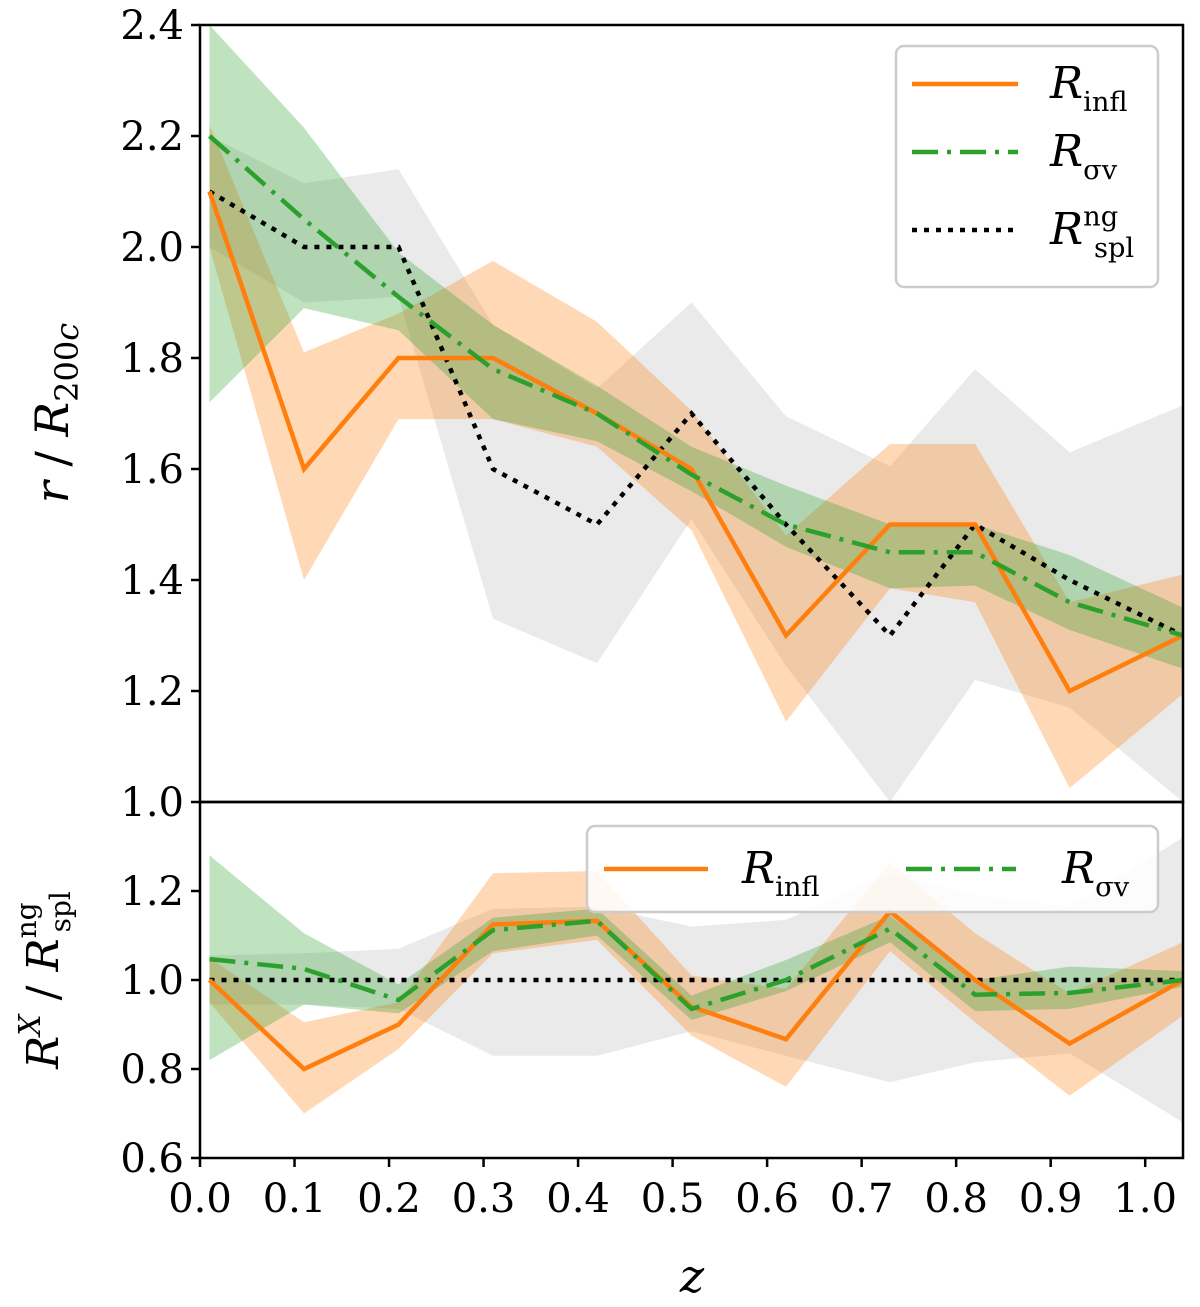 The height and width of the screenshot is (1307, 1200). I want to click on x-tick-label: 0.2, so click(389, 1199).